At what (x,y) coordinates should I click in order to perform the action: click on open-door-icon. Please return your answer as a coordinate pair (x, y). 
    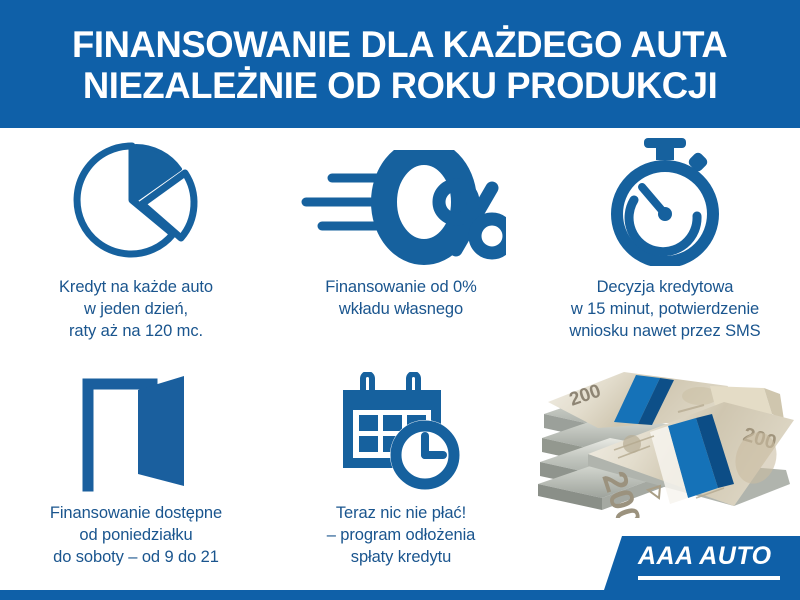
    Looking at the image, I should click on (136, 429).